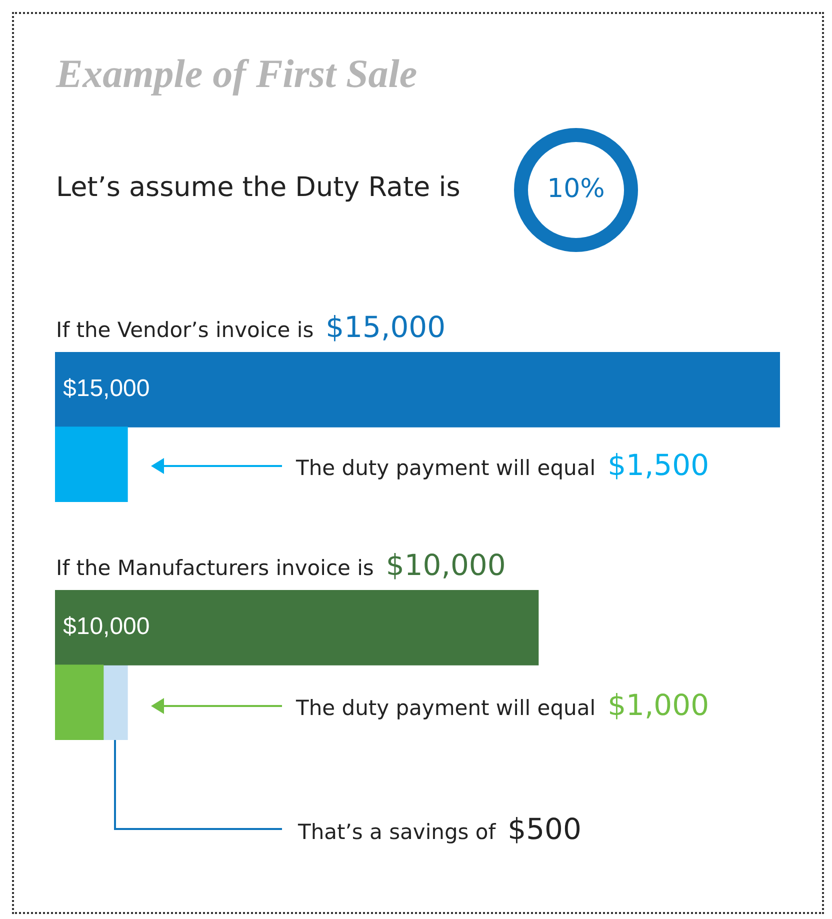 This screenshot has width=832, height=919. I want to click on text: 10%, so click(576, 189).